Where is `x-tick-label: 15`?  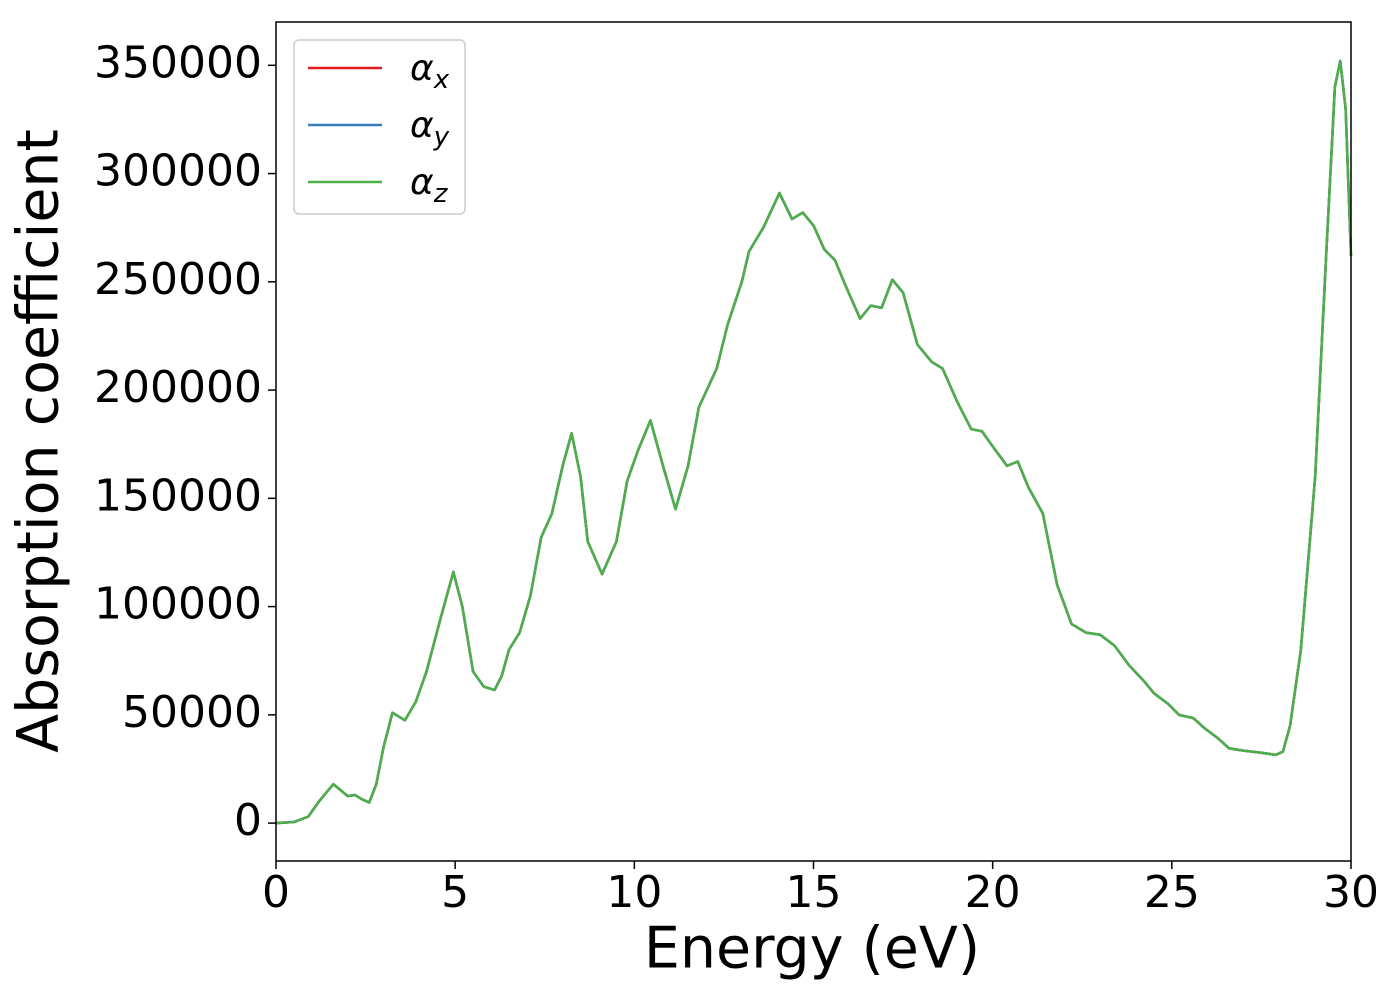 x-tick-label: 15 is located at coordinates (814, 892).